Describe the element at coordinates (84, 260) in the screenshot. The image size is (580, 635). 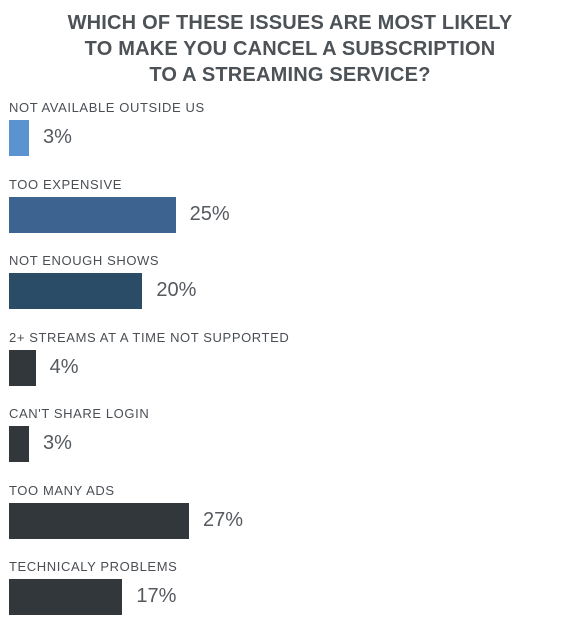
I see `category-label: NOT ENOUGH SHOWS` at that location.